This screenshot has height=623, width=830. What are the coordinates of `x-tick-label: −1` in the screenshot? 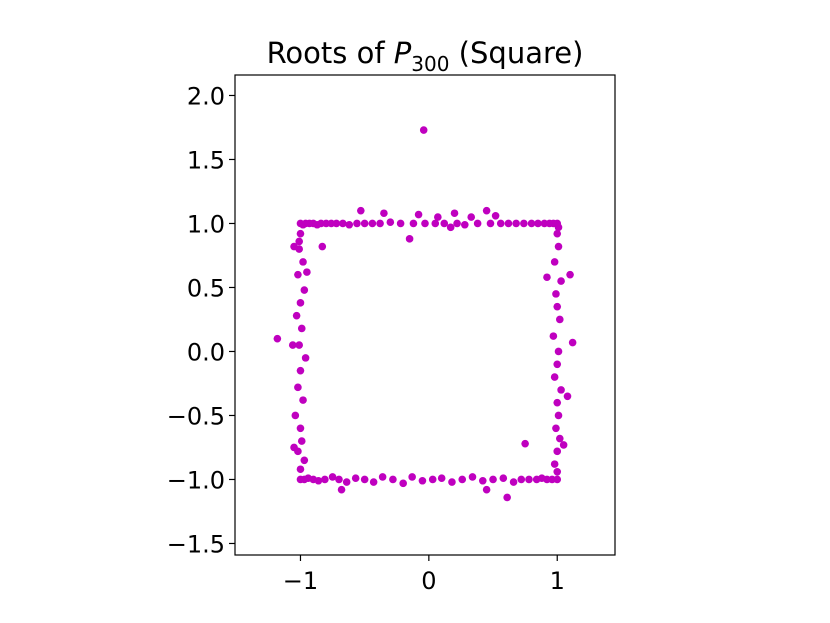 It's located at (300, 581).